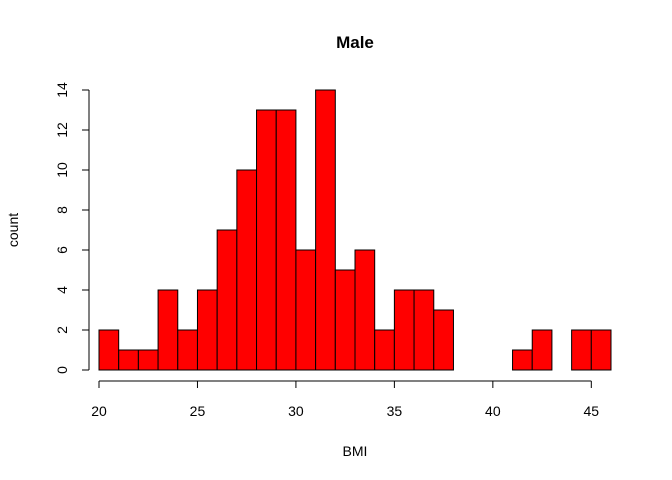  I want to click on x-axis-label: BMI, so click(355, 451).